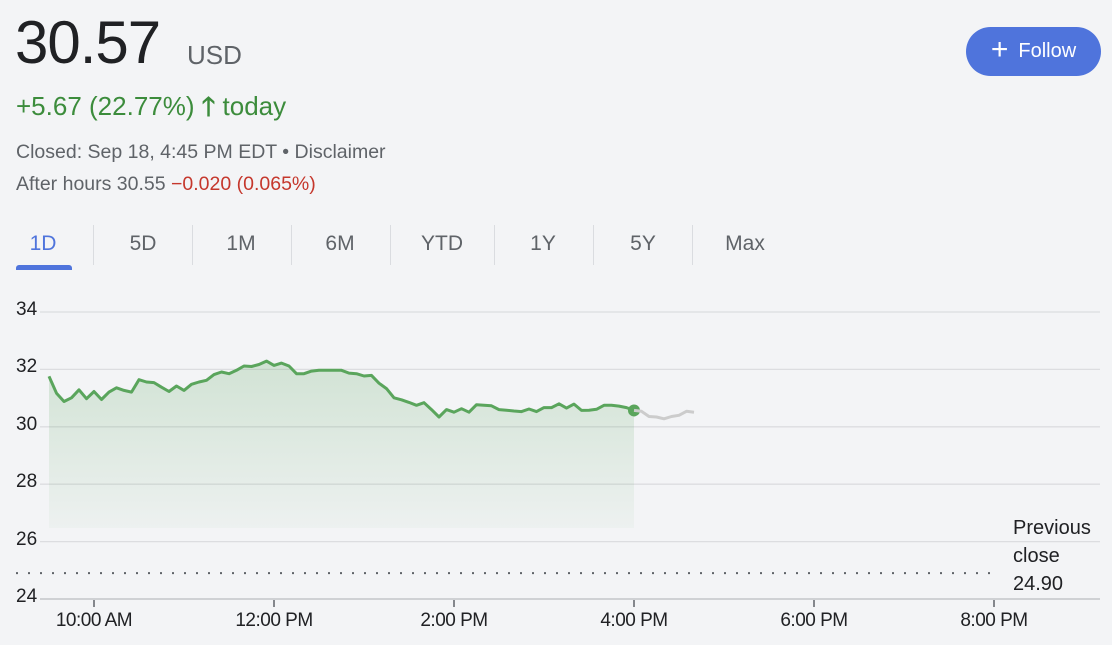 This screenshot has width=1112, height=645. What do you see at coordinates (274, 620) in the screenshot?
I see `x-tick-label: 12:00 PM` at bounding box center [274, 620].